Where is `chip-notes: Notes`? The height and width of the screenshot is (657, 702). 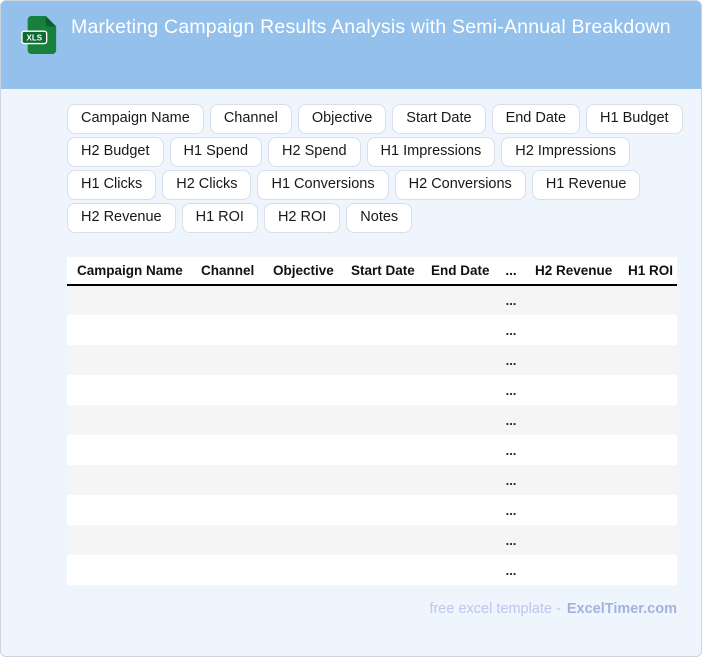 chip-notes: Notes is located at coordinates (379, 218).